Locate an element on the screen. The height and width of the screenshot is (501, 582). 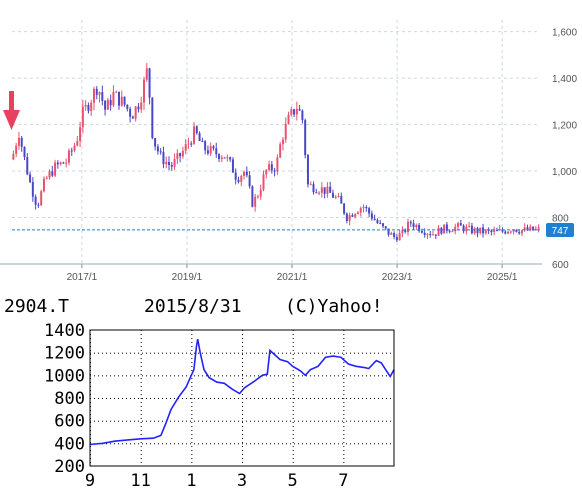
y-tick-label: 1,600 is located at coordinates (564, 33).